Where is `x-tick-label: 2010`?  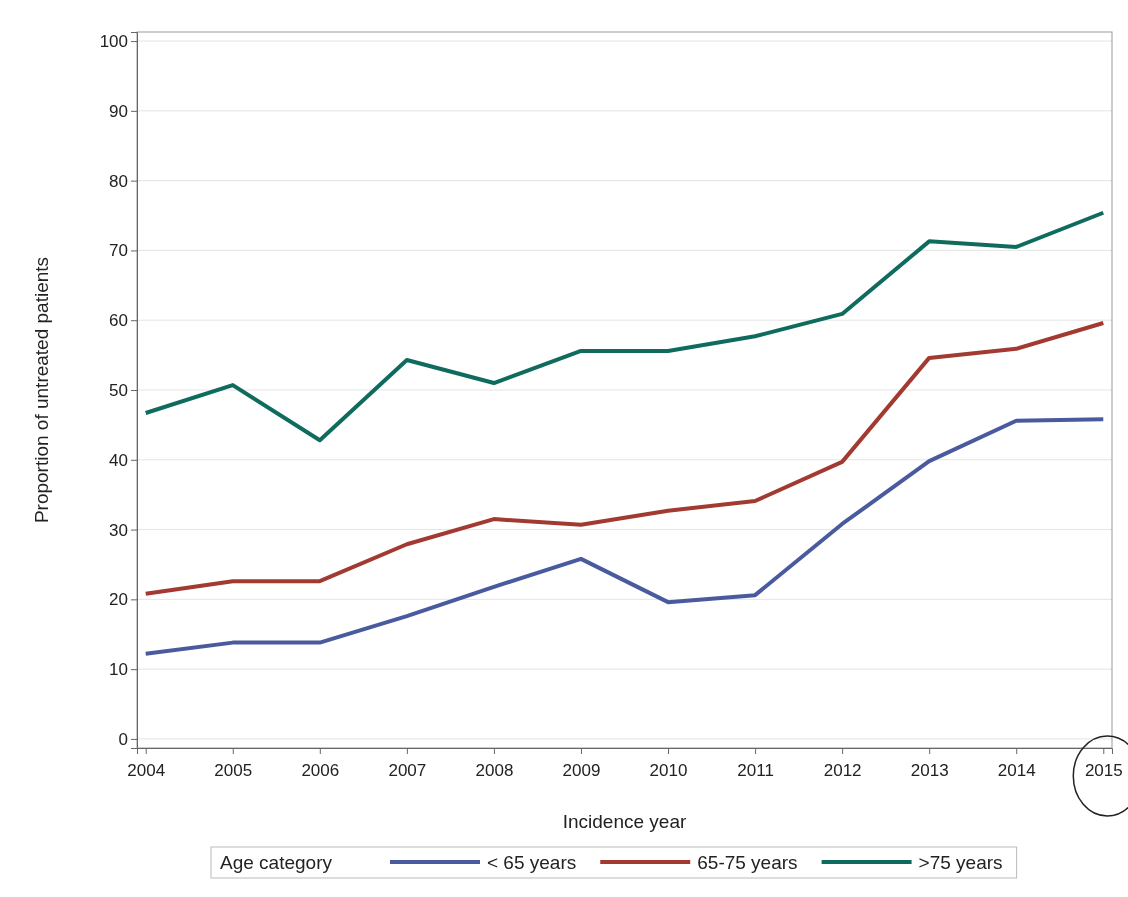 x-tick-label: 2010 is located at coordinates (668, 770).